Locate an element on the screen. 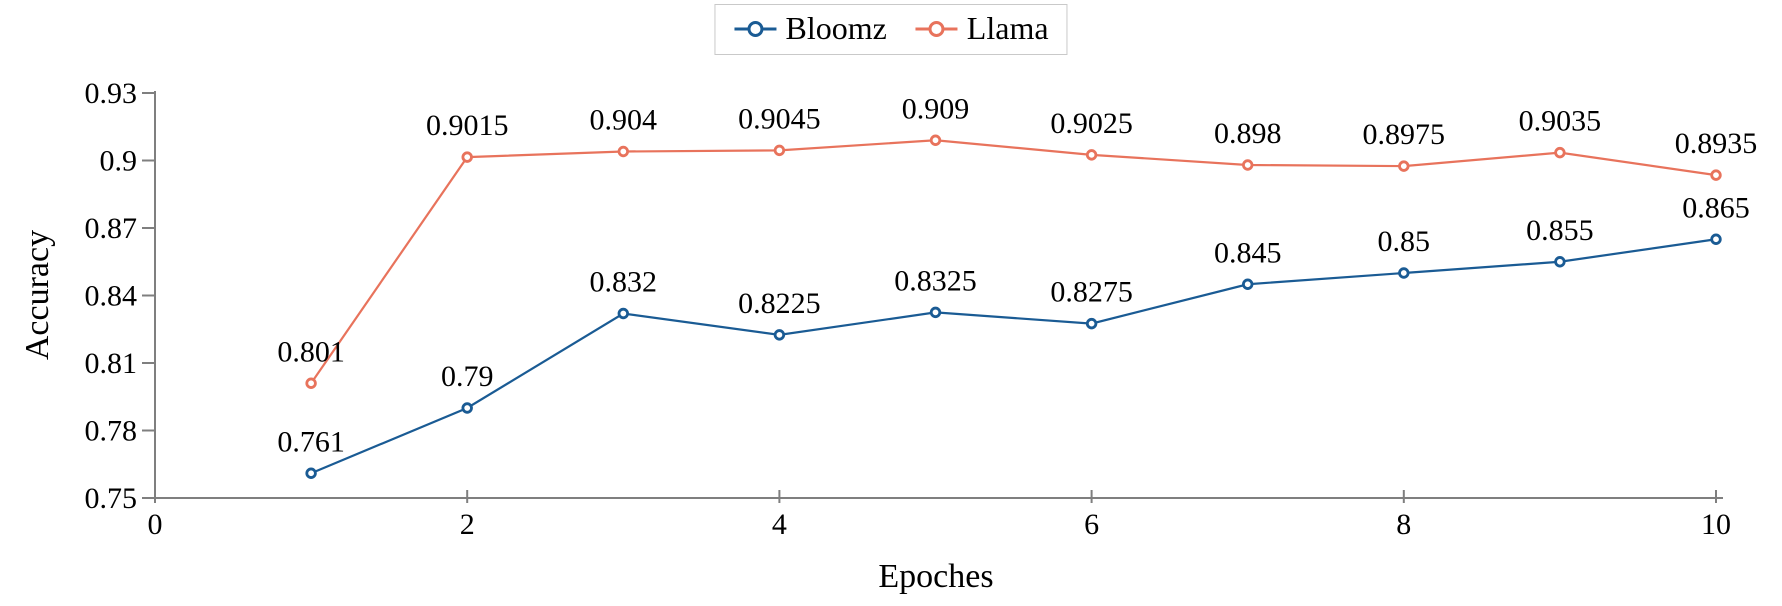  y-tick-label: 0.93 is located at coordinates (111, 93).